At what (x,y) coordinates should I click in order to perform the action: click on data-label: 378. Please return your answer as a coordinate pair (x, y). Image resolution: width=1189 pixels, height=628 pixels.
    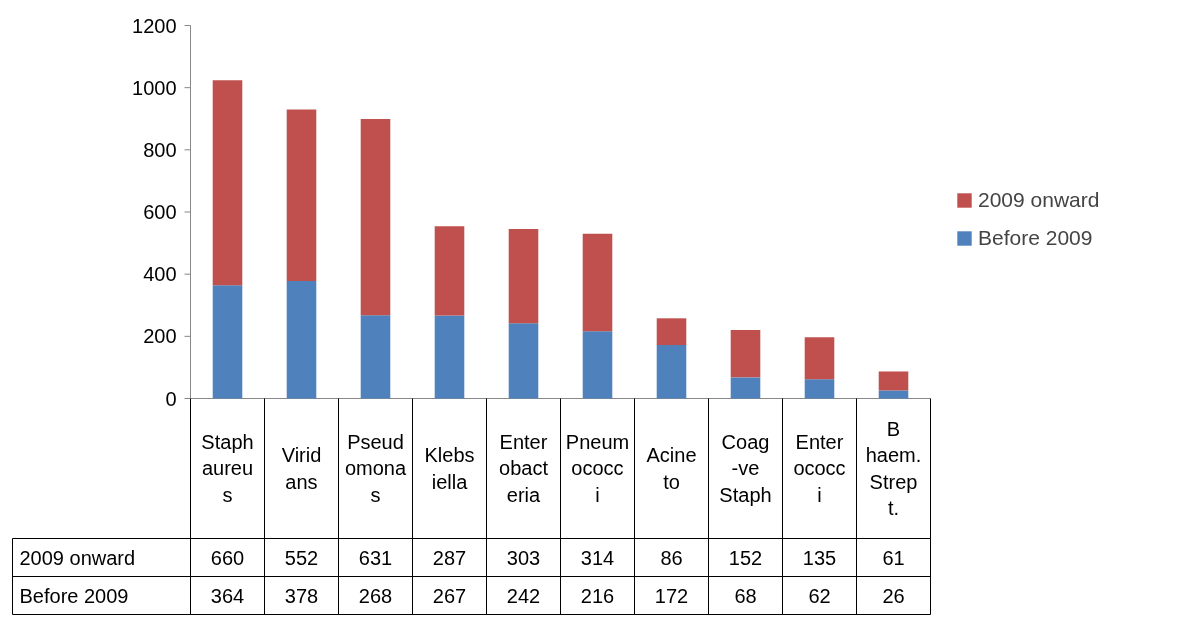
    Looking at the image, I should click on (301, 595).